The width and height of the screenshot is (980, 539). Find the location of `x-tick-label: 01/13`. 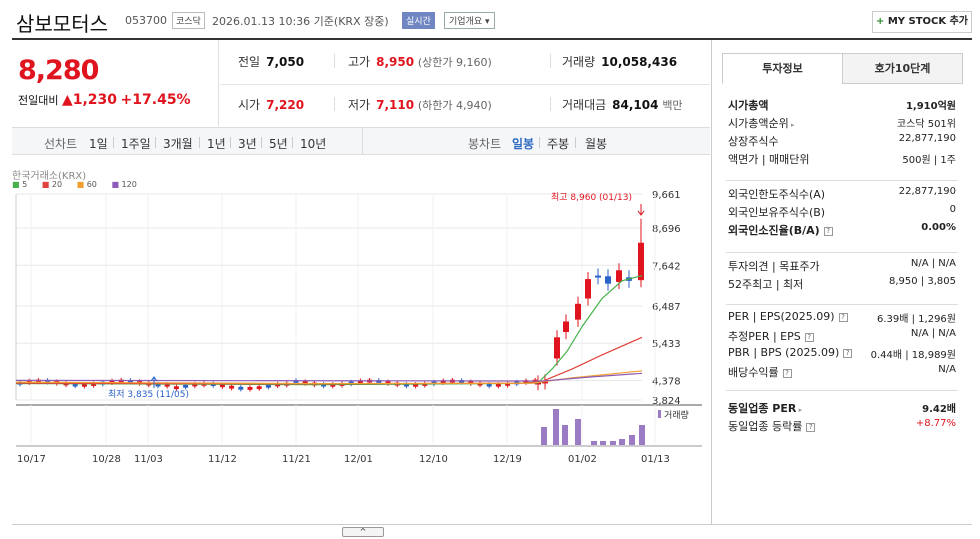

x-tick-label: 01/13 is located at coordinates (655, 459).